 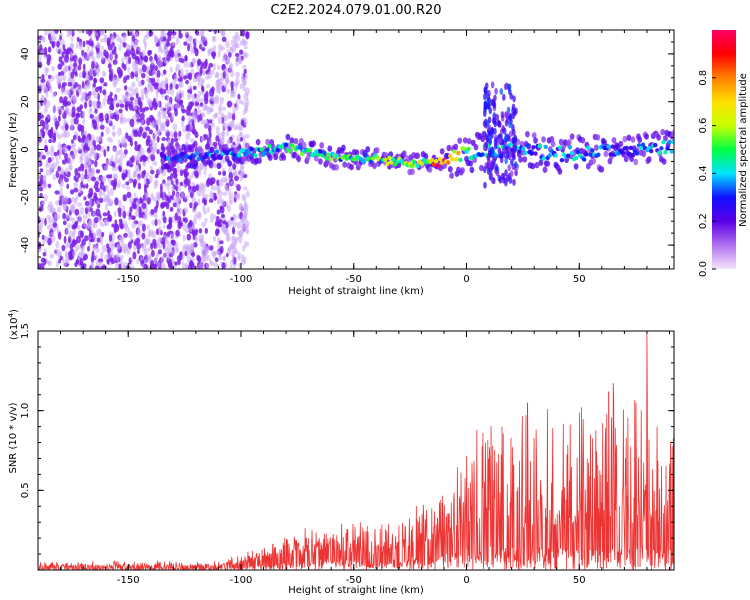 What do you see at coordinates (25, 411) in the screenshot?
I see `y-tick-label: 1.0` at bounding box center [25, 411].